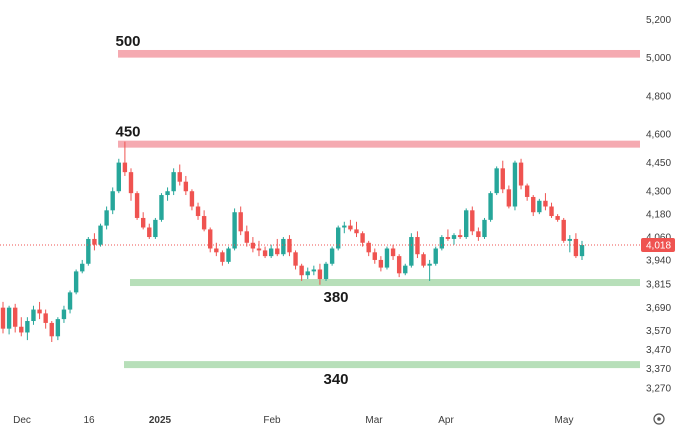 The width and height of the screenshot is (679, 429). Describe the element at coordinates (659, 419) in the screenshot. I see `settings-icon` at that location.